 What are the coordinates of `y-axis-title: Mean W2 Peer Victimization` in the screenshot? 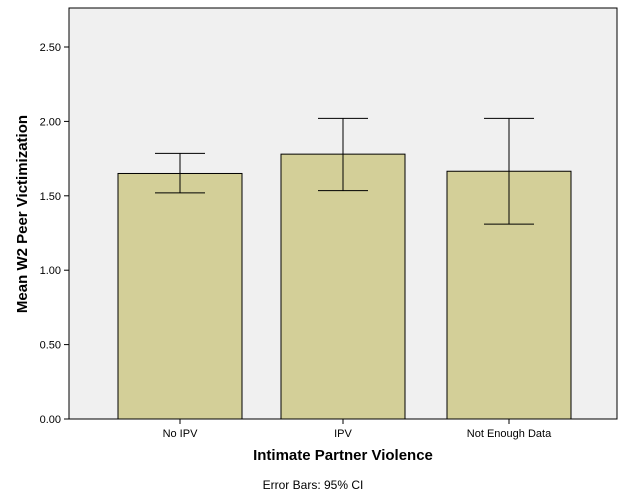 It's located at (22, 214).